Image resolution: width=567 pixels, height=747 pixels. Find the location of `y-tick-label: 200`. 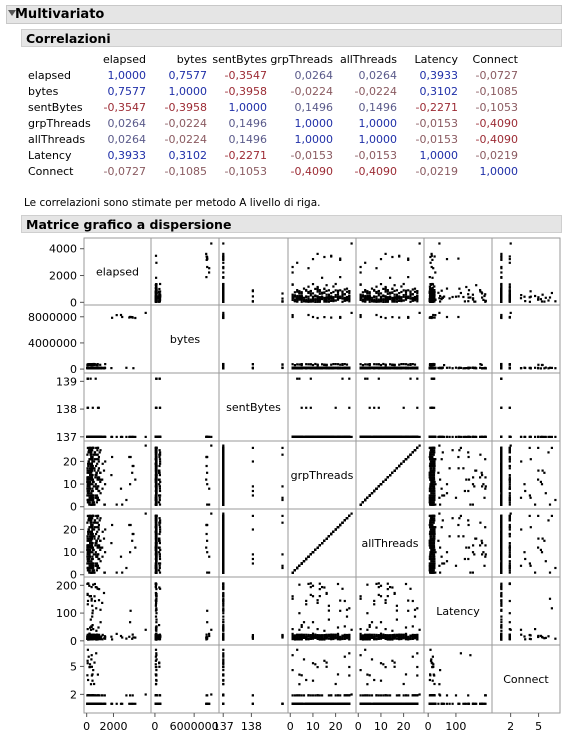

y-tick-label: 200 is located at coordinates (66, 585).